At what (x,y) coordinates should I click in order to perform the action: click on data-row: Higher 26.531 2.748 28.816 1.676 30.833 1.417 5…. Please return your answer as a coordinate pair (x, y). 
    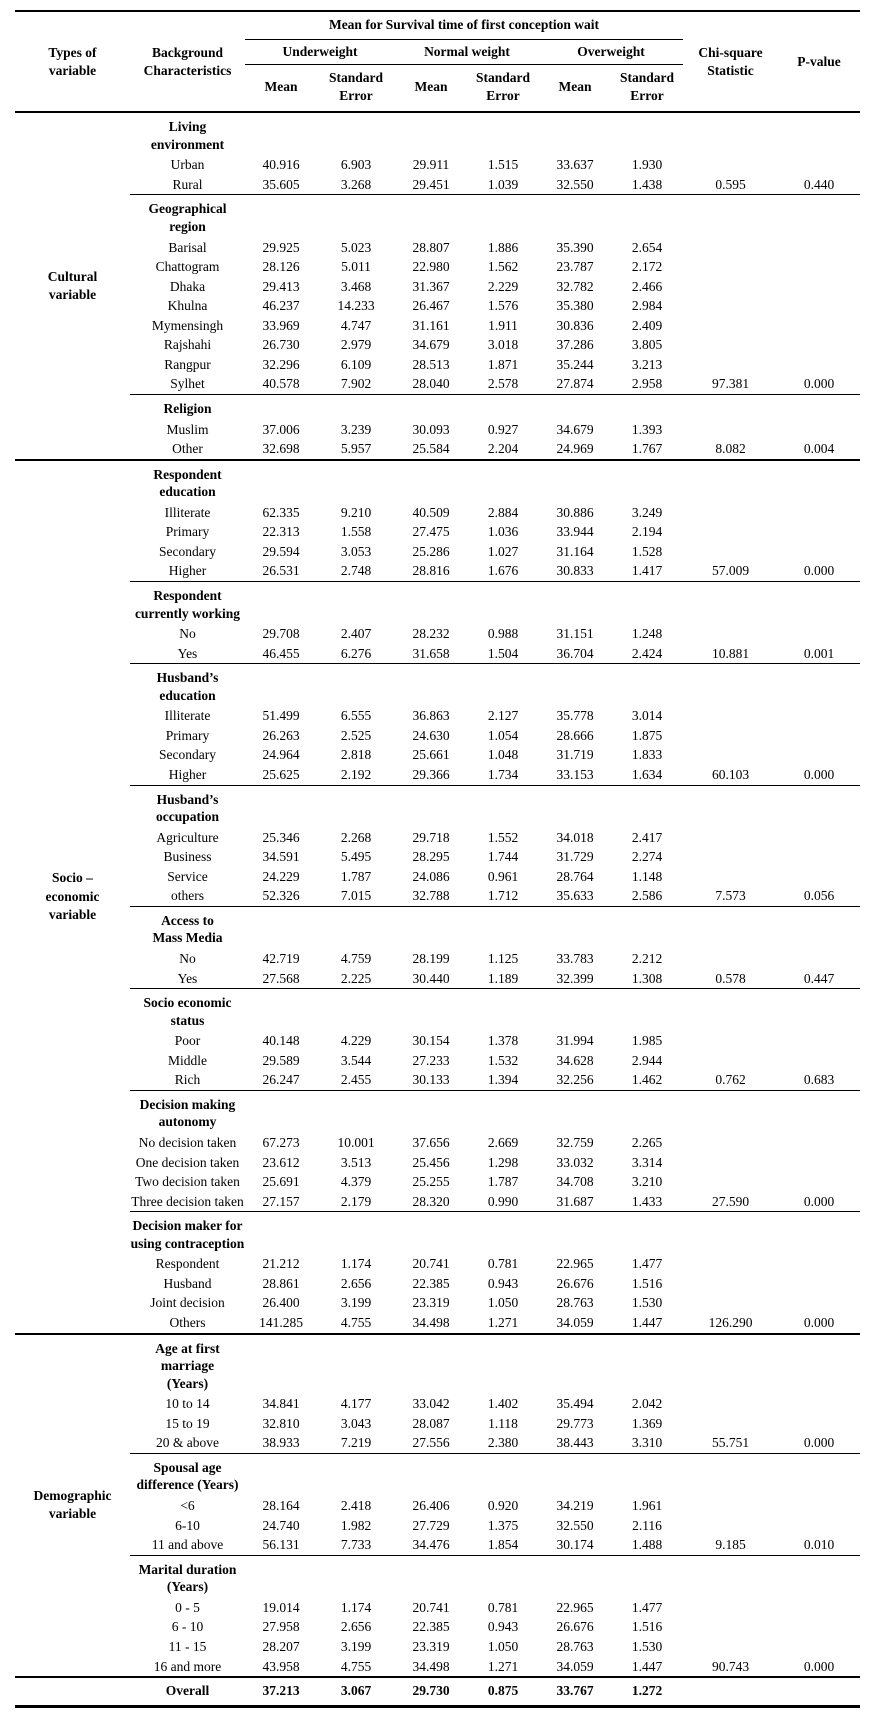
    Looking at the image, I should click on (437, 571).